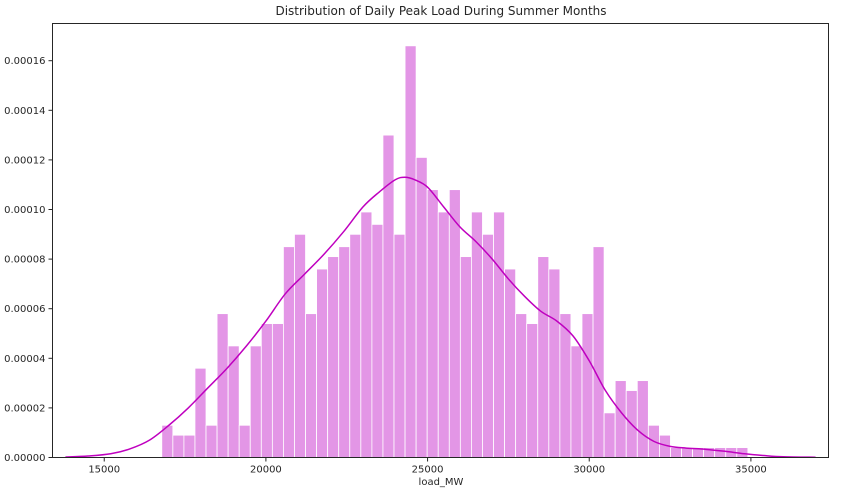 This screenshot has width=842, height=492. I want to click on x-tick-label: 30000, so click(589, 470).